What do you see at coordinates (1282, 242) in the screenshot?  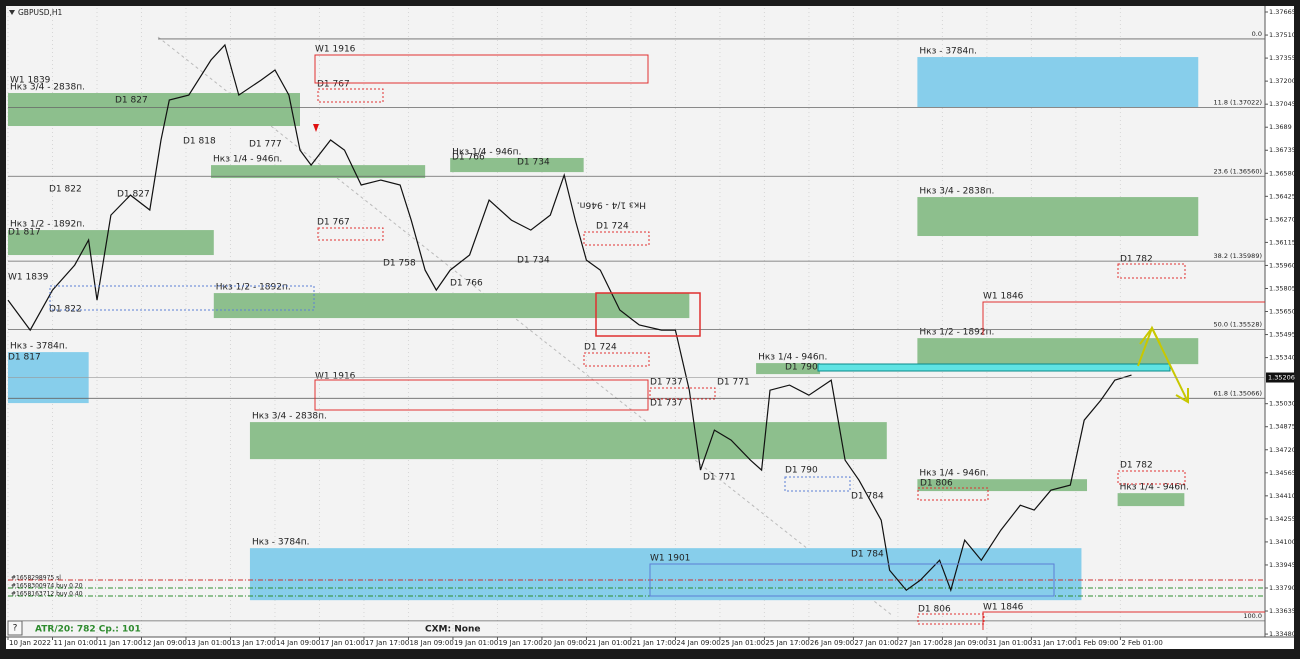 I see `y-tick-label: 1.36115` at bounding box center [1282, 242].